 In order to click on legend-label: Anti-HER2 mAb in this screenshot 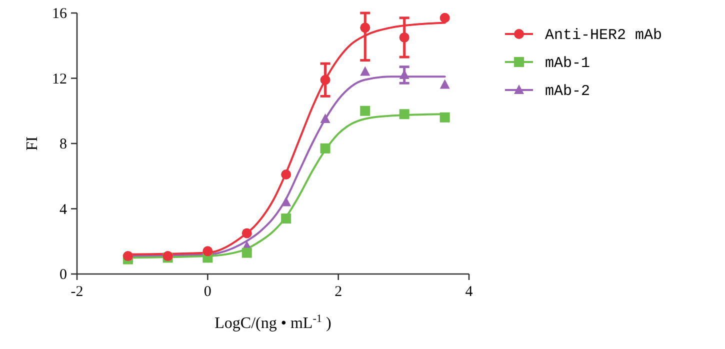, I will do `click(603, 35)`.